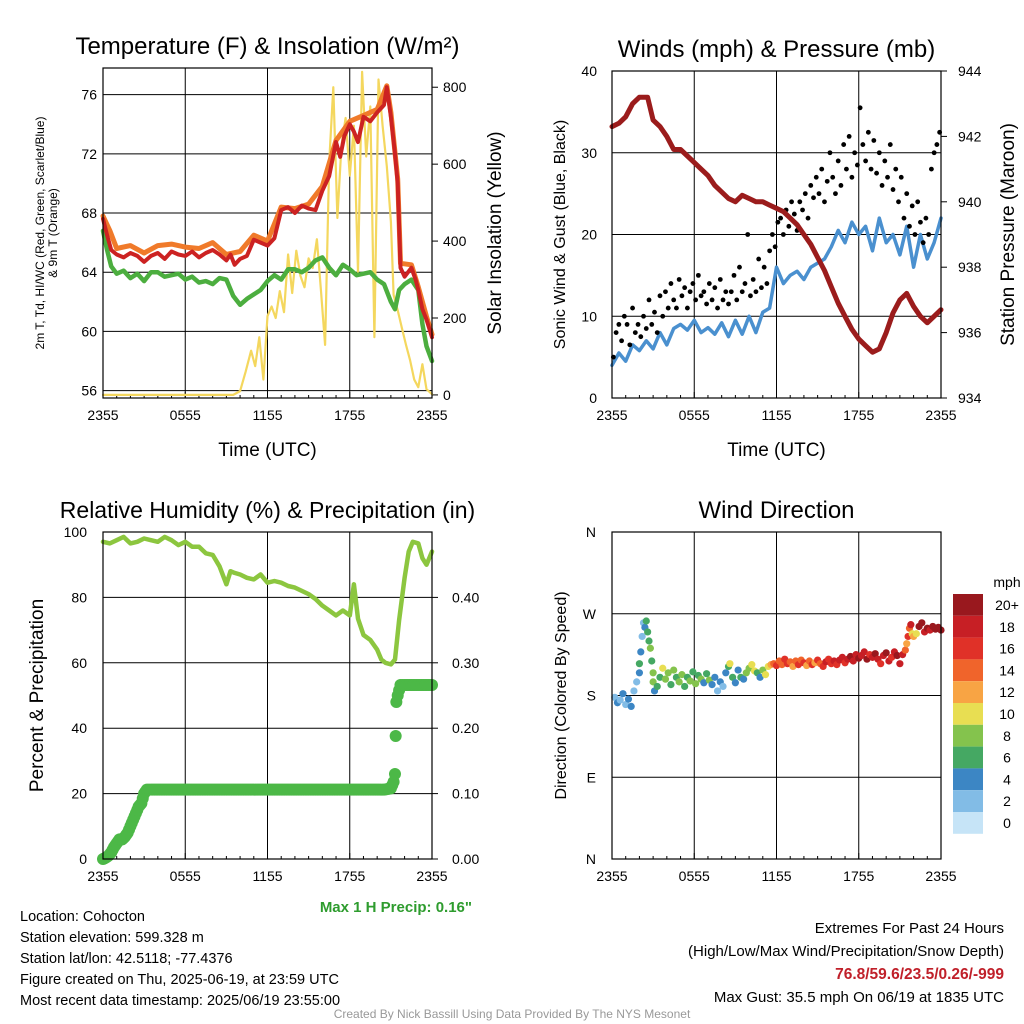 Image resolution: width=1024 pixels, height=1024 pixels. What do you see at coordinates (561, 695) in the screenshot?
I see `wdir-ylabel: Direction (Colored By Speed)` at bounding box center [561, 695].